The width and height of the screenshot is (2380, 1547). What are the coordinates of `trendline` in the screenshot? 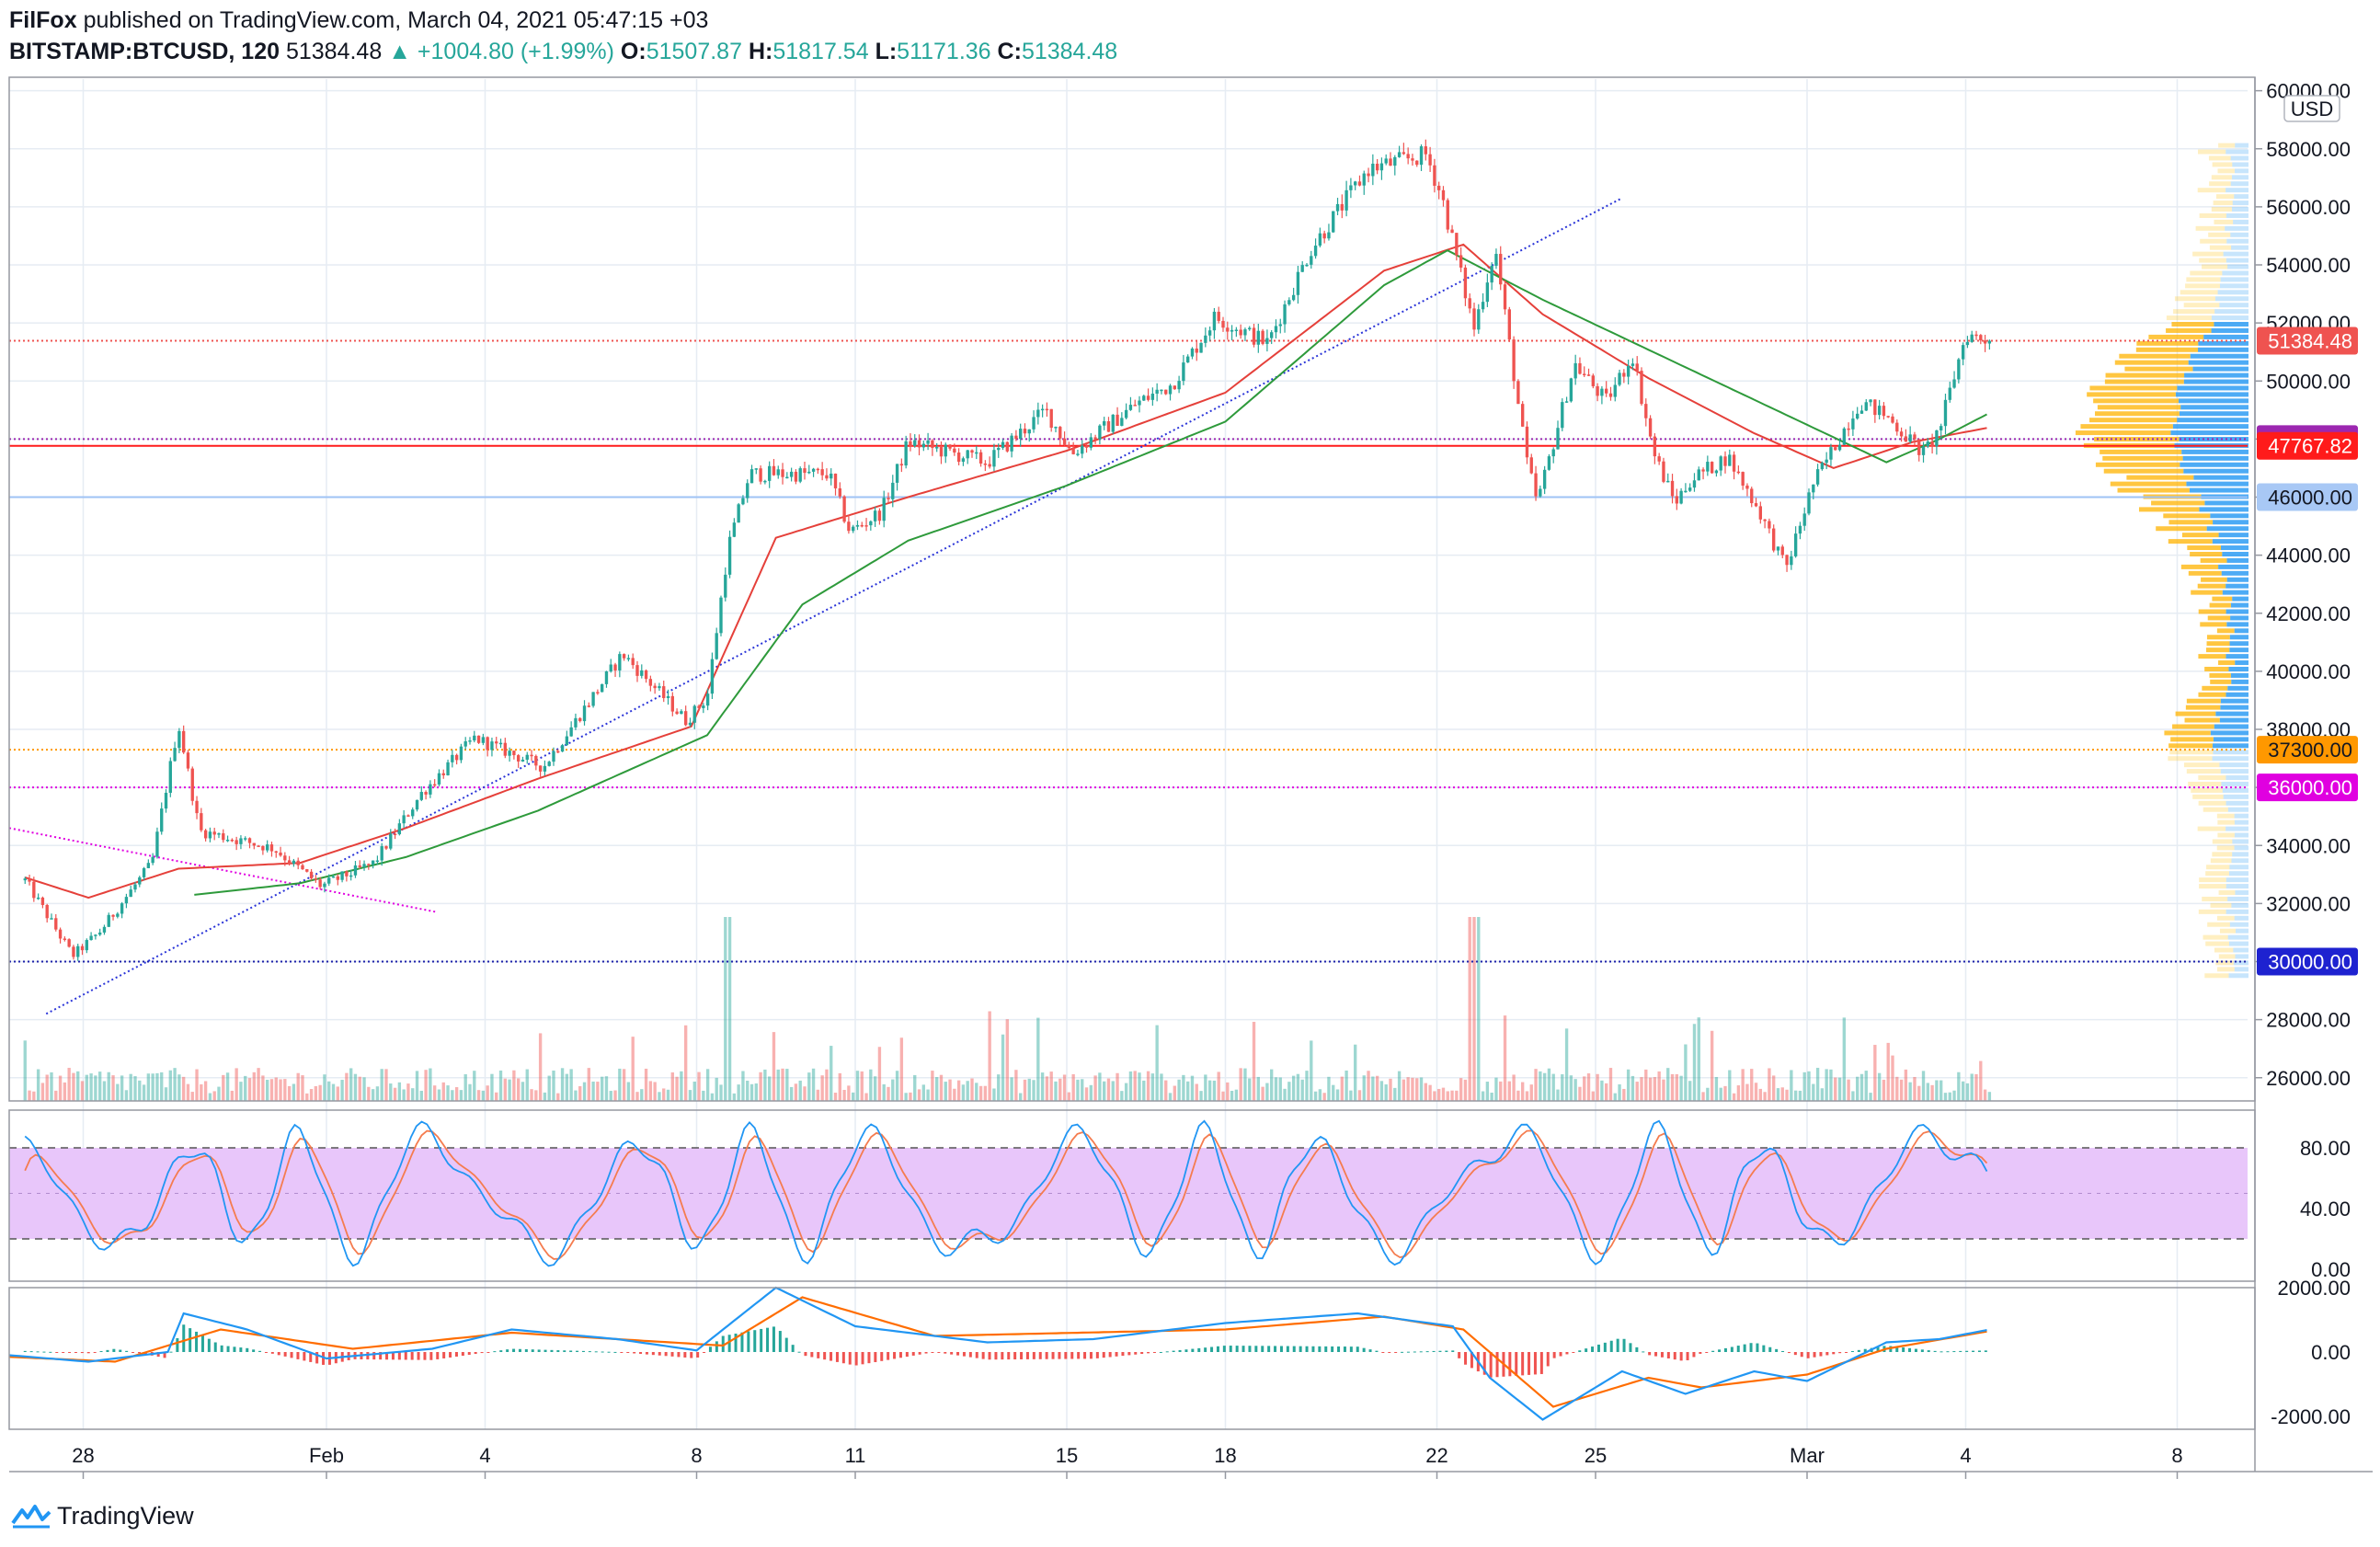 It's located at (223, 870).